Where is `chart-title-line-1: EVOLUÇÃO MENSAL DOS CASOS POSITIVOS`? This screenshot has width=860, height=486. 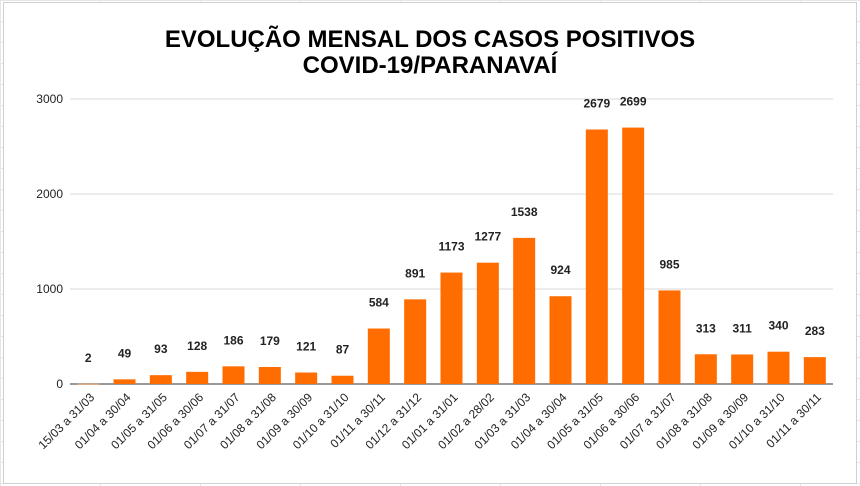
chart-title-line-1: EVOLUÇÃO MENSAL DOS CASOS POSITIVOS is located at coordinates (430, 39).